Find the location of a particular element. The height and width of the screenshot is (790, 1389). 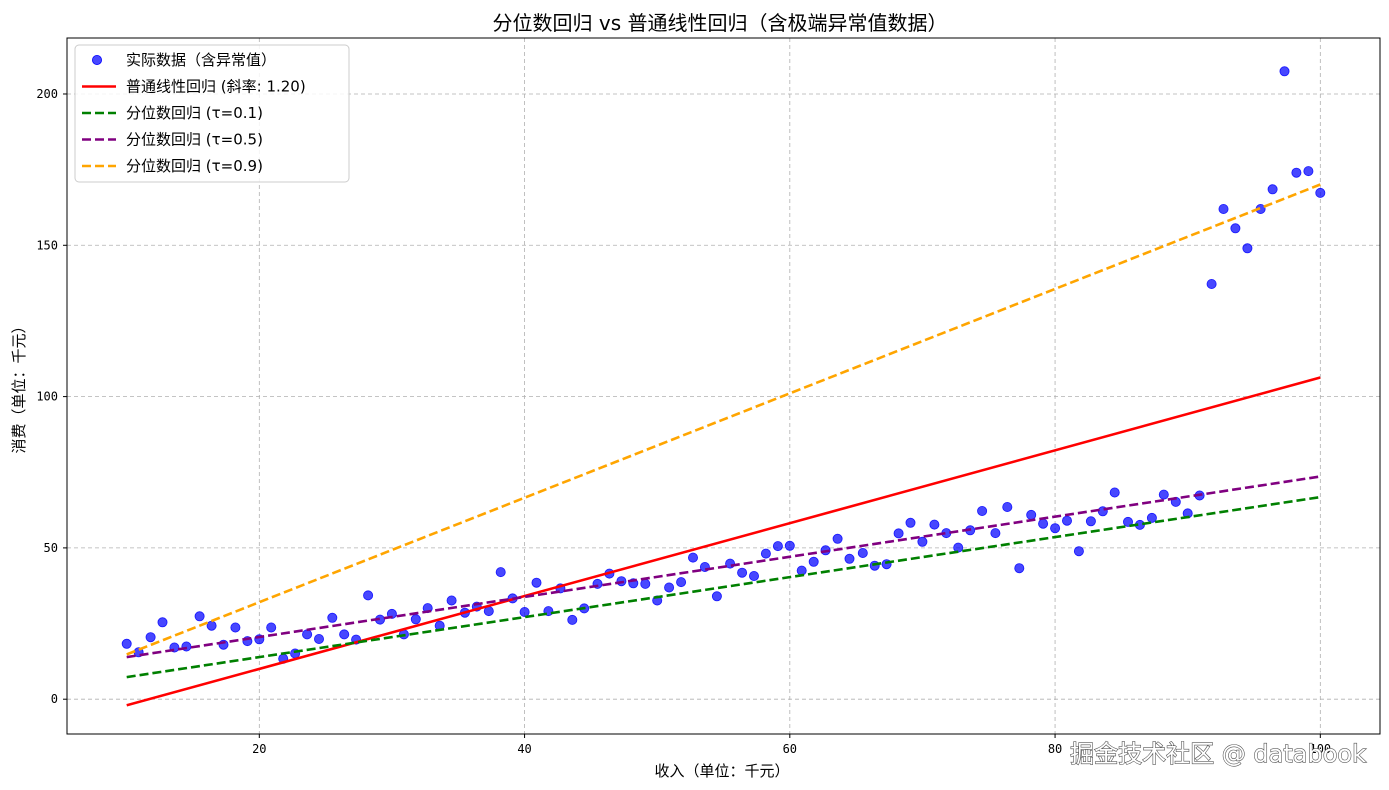

x-tick-label: 100 is located at coordinates (1320, 749).